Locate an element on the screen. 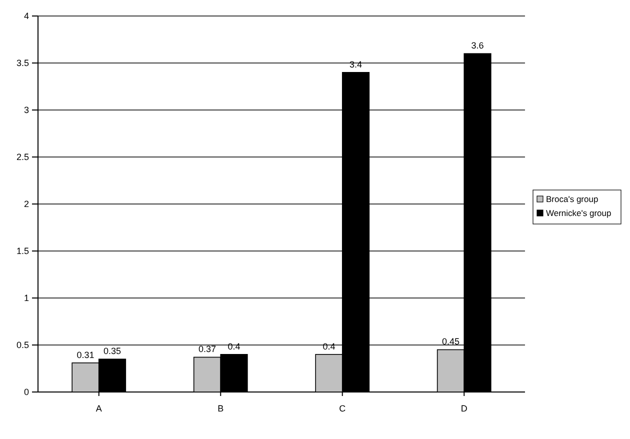 This screenshot has width=630, height=439. y-tick-label: 4 is located at coordinates (26, 15).